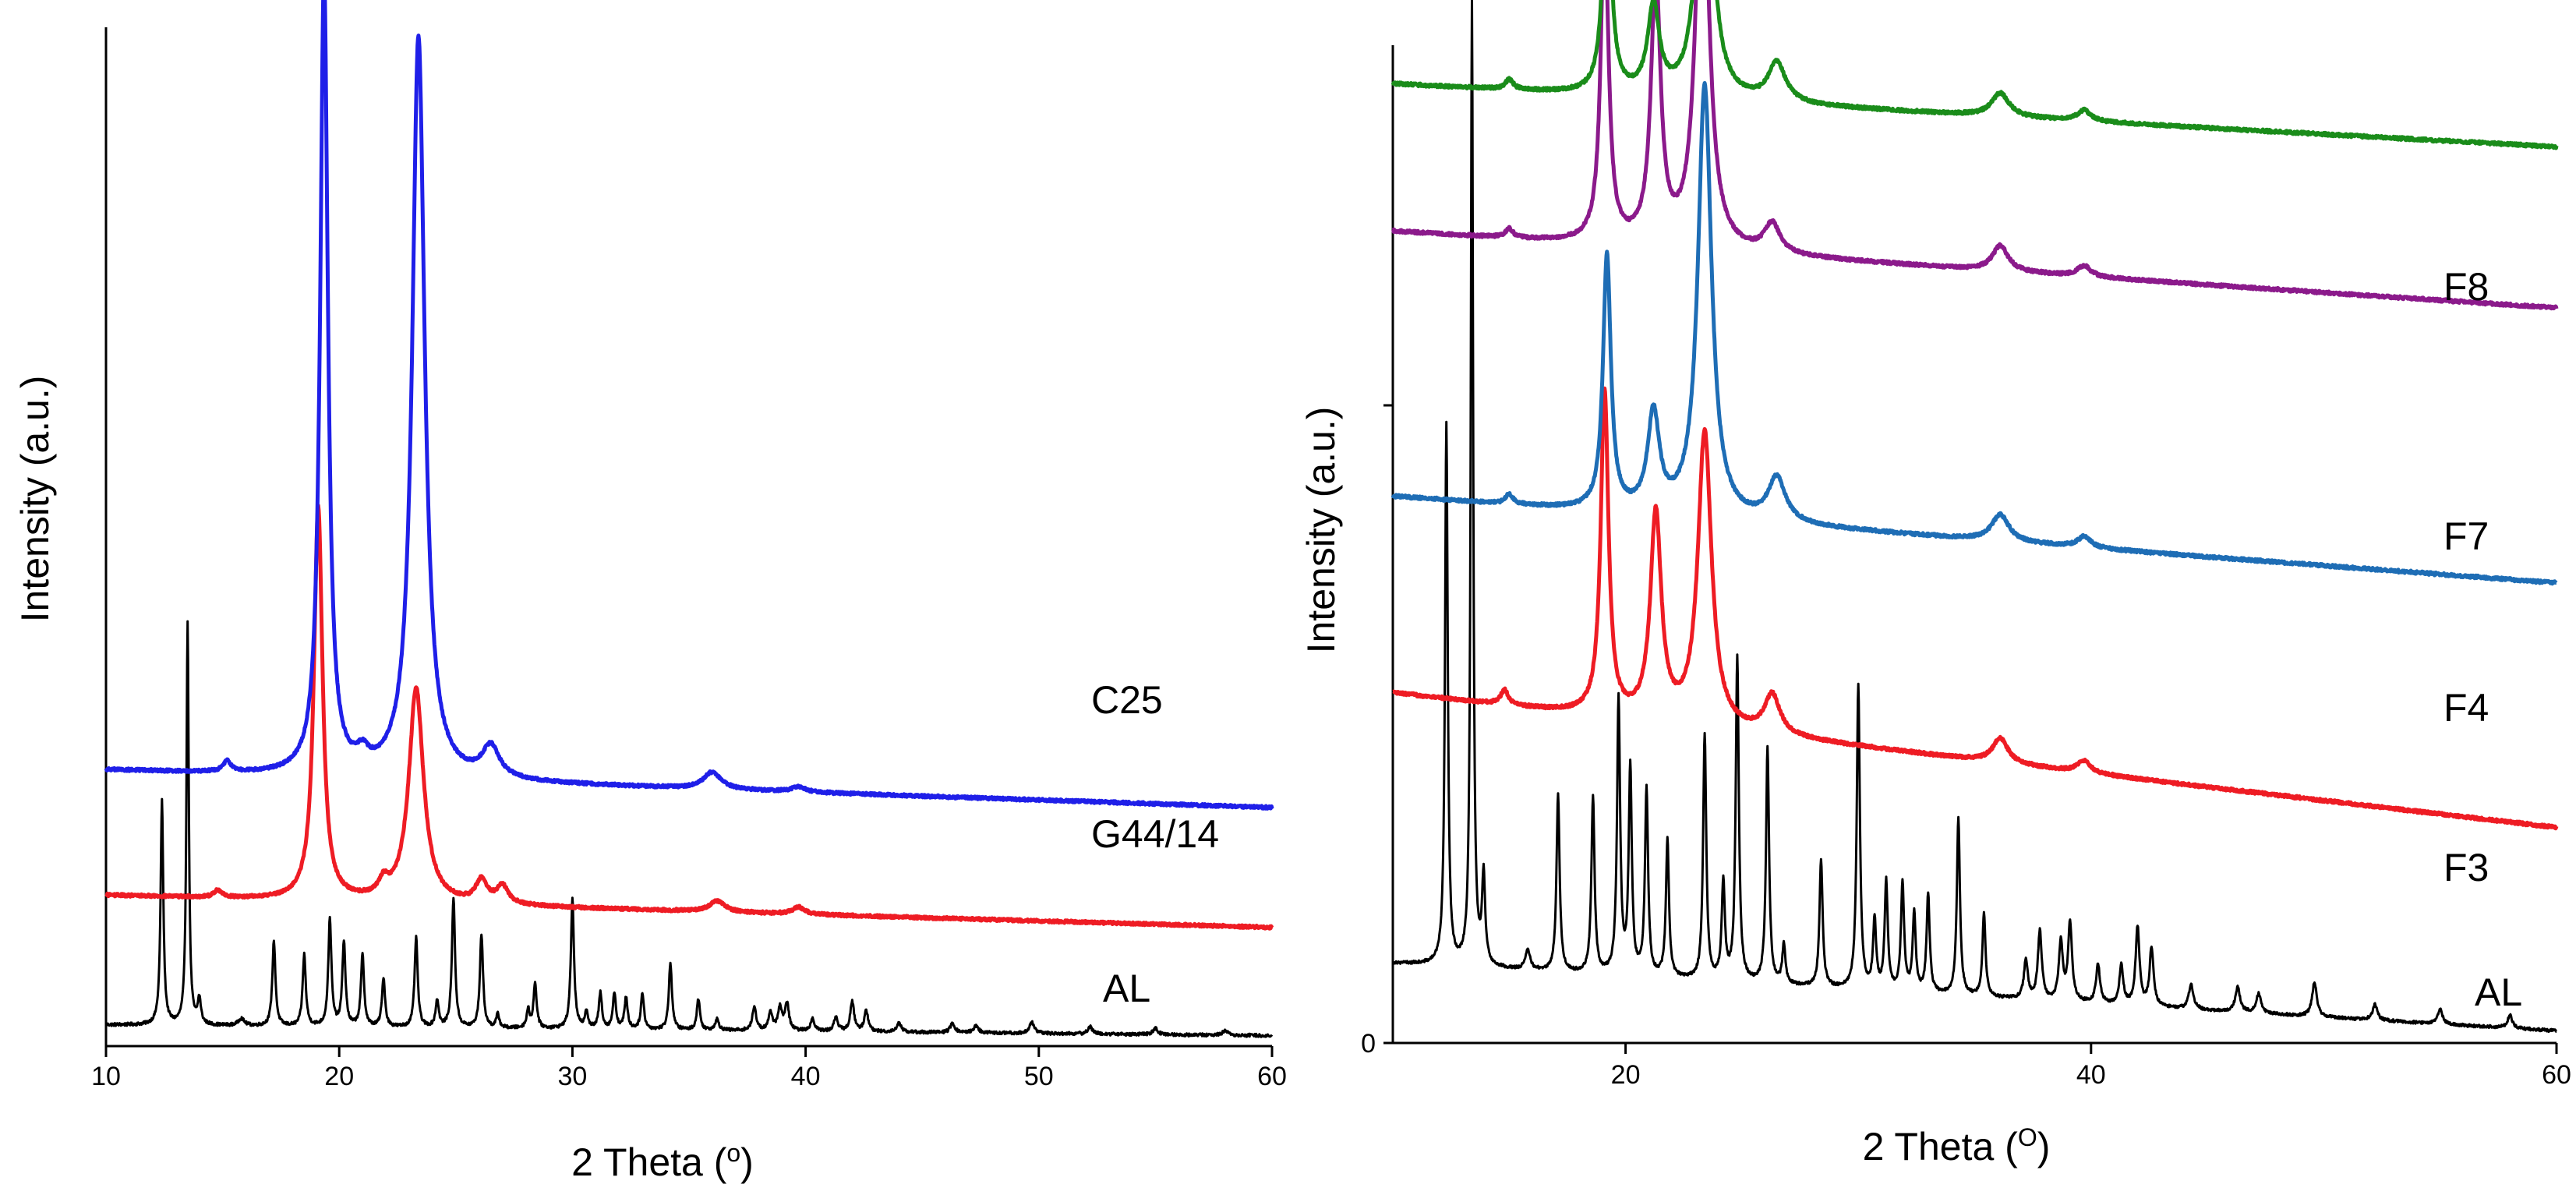  What do you see at coordinates (2466, 536) in the screenshot?
I see `right-series-label-f7: F7` at bounding box center [2466, 536].